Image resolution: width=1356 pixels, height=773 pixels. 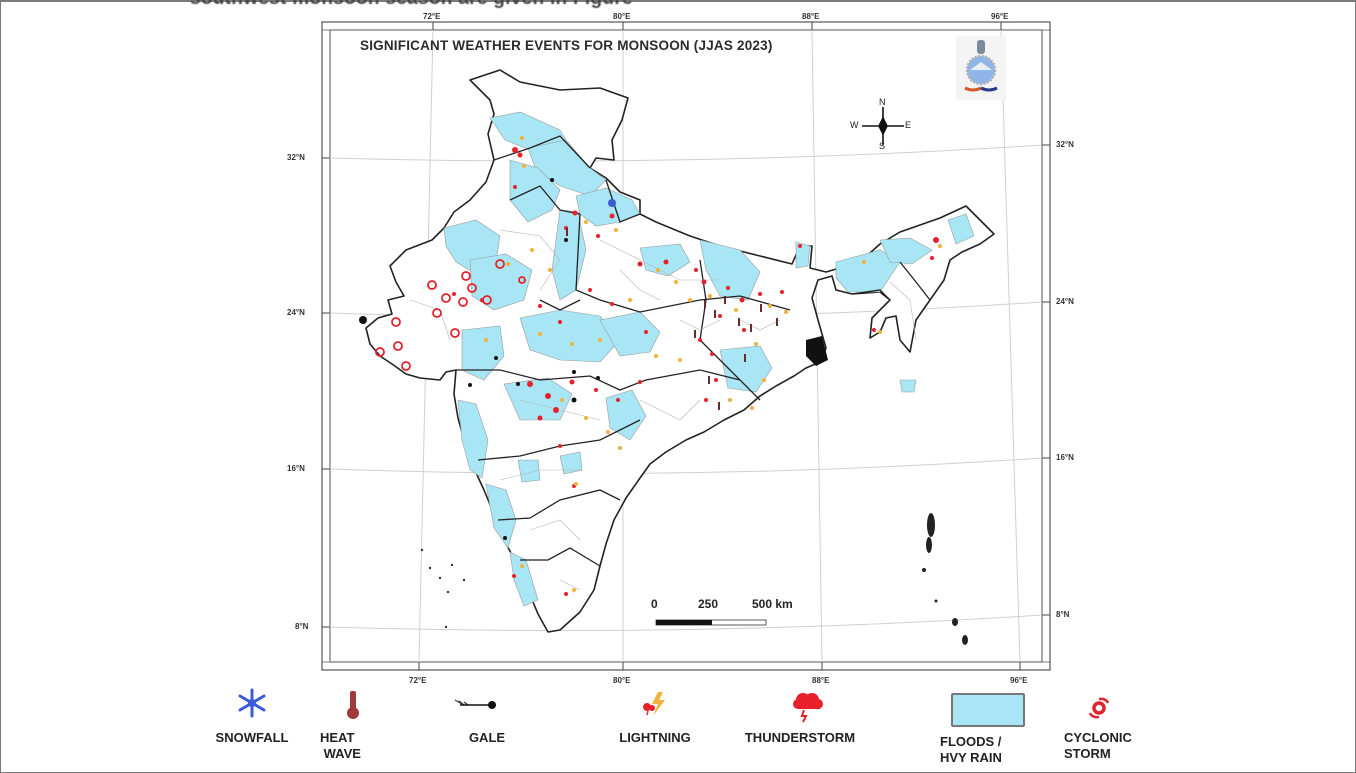 I want to click on lon-tick-bottom: 80°E, so click(x=622, y=680).